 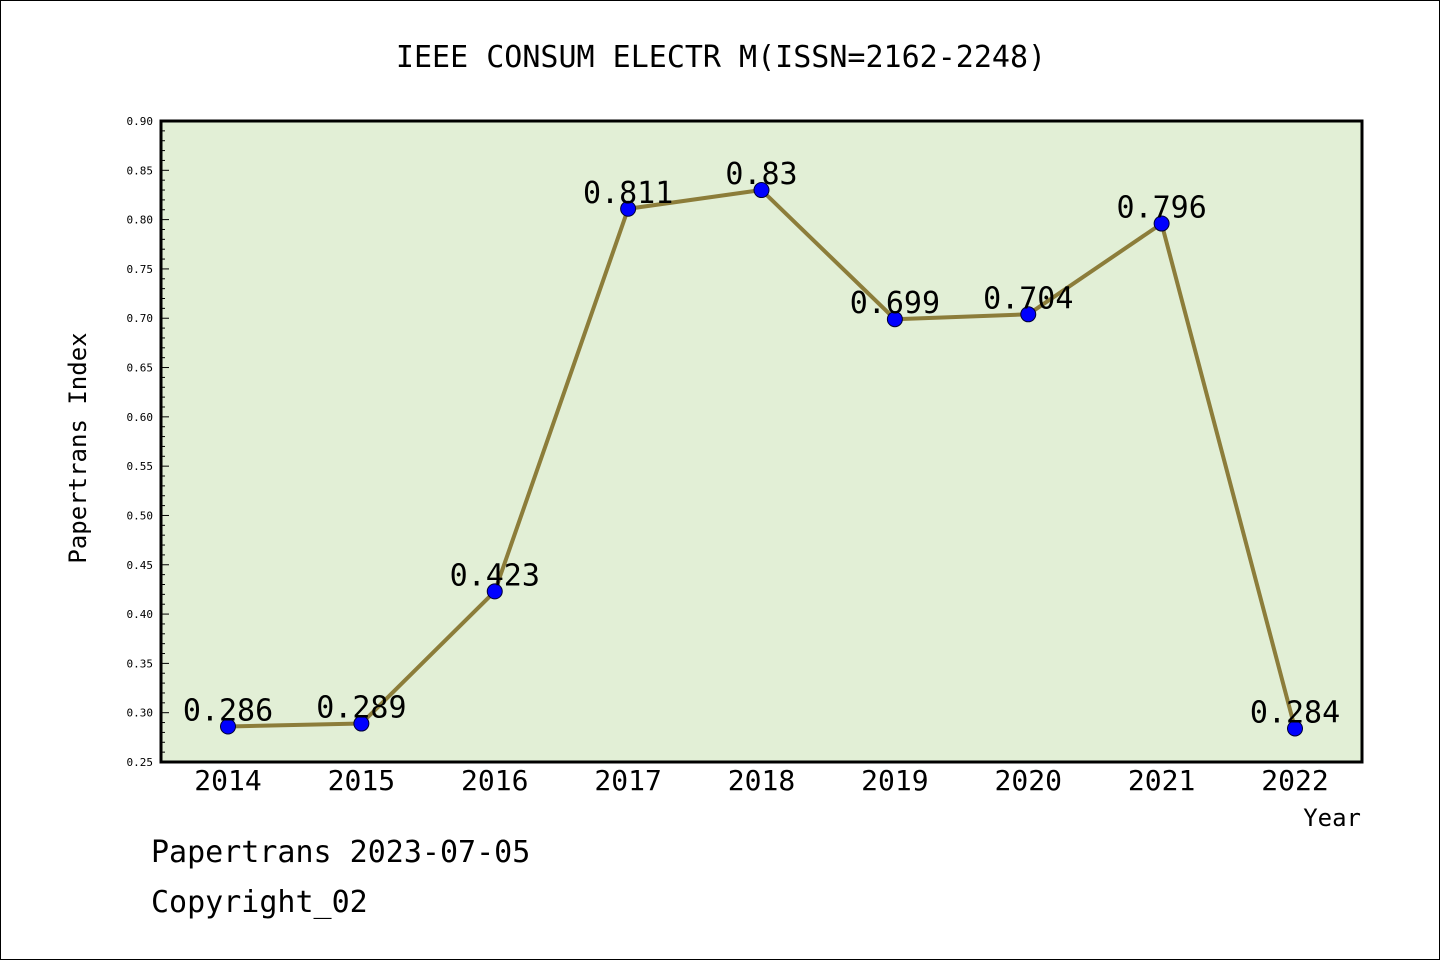 I want to click on y-tick-label: 0.90, so click(x=140, y=121).